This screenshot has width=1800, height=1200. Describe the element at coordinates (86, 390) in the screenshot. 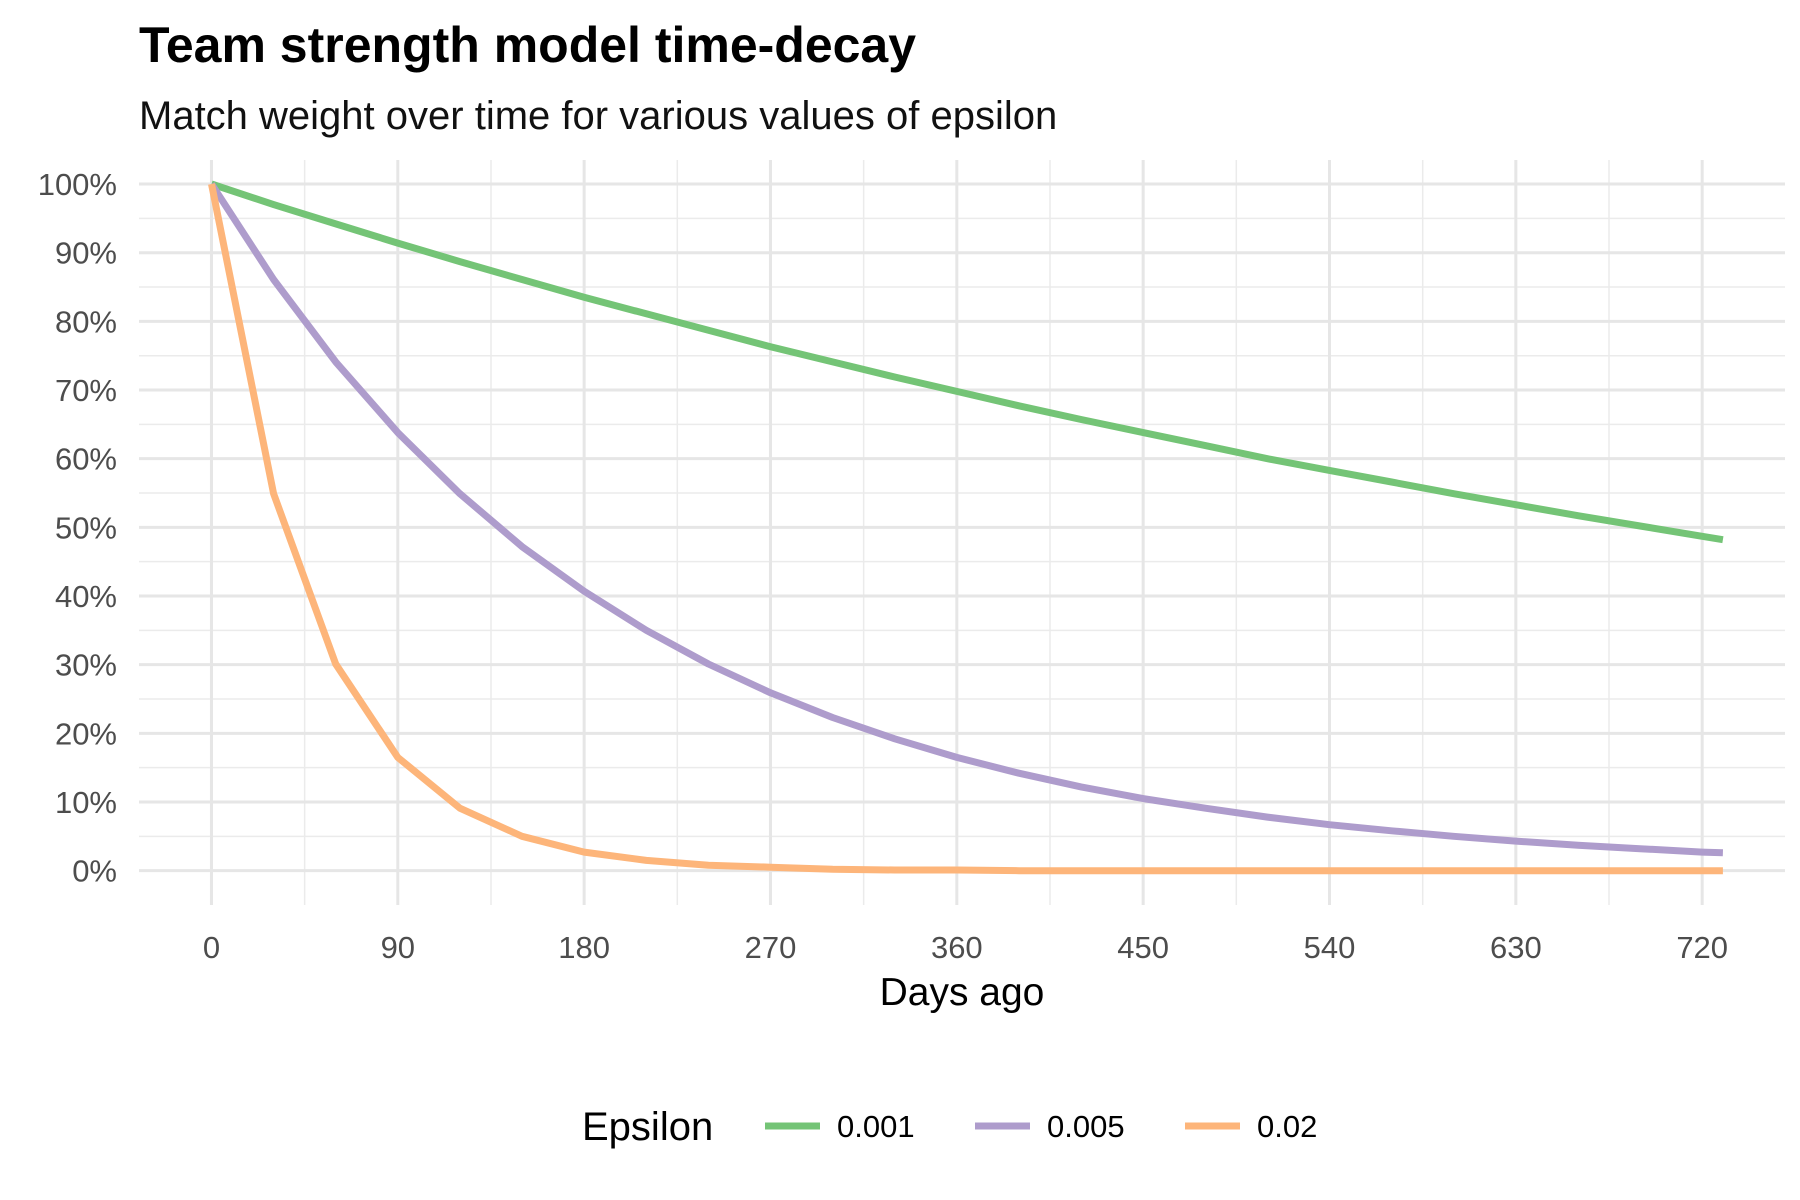

I see `y-tick-label: 70%` at that location.